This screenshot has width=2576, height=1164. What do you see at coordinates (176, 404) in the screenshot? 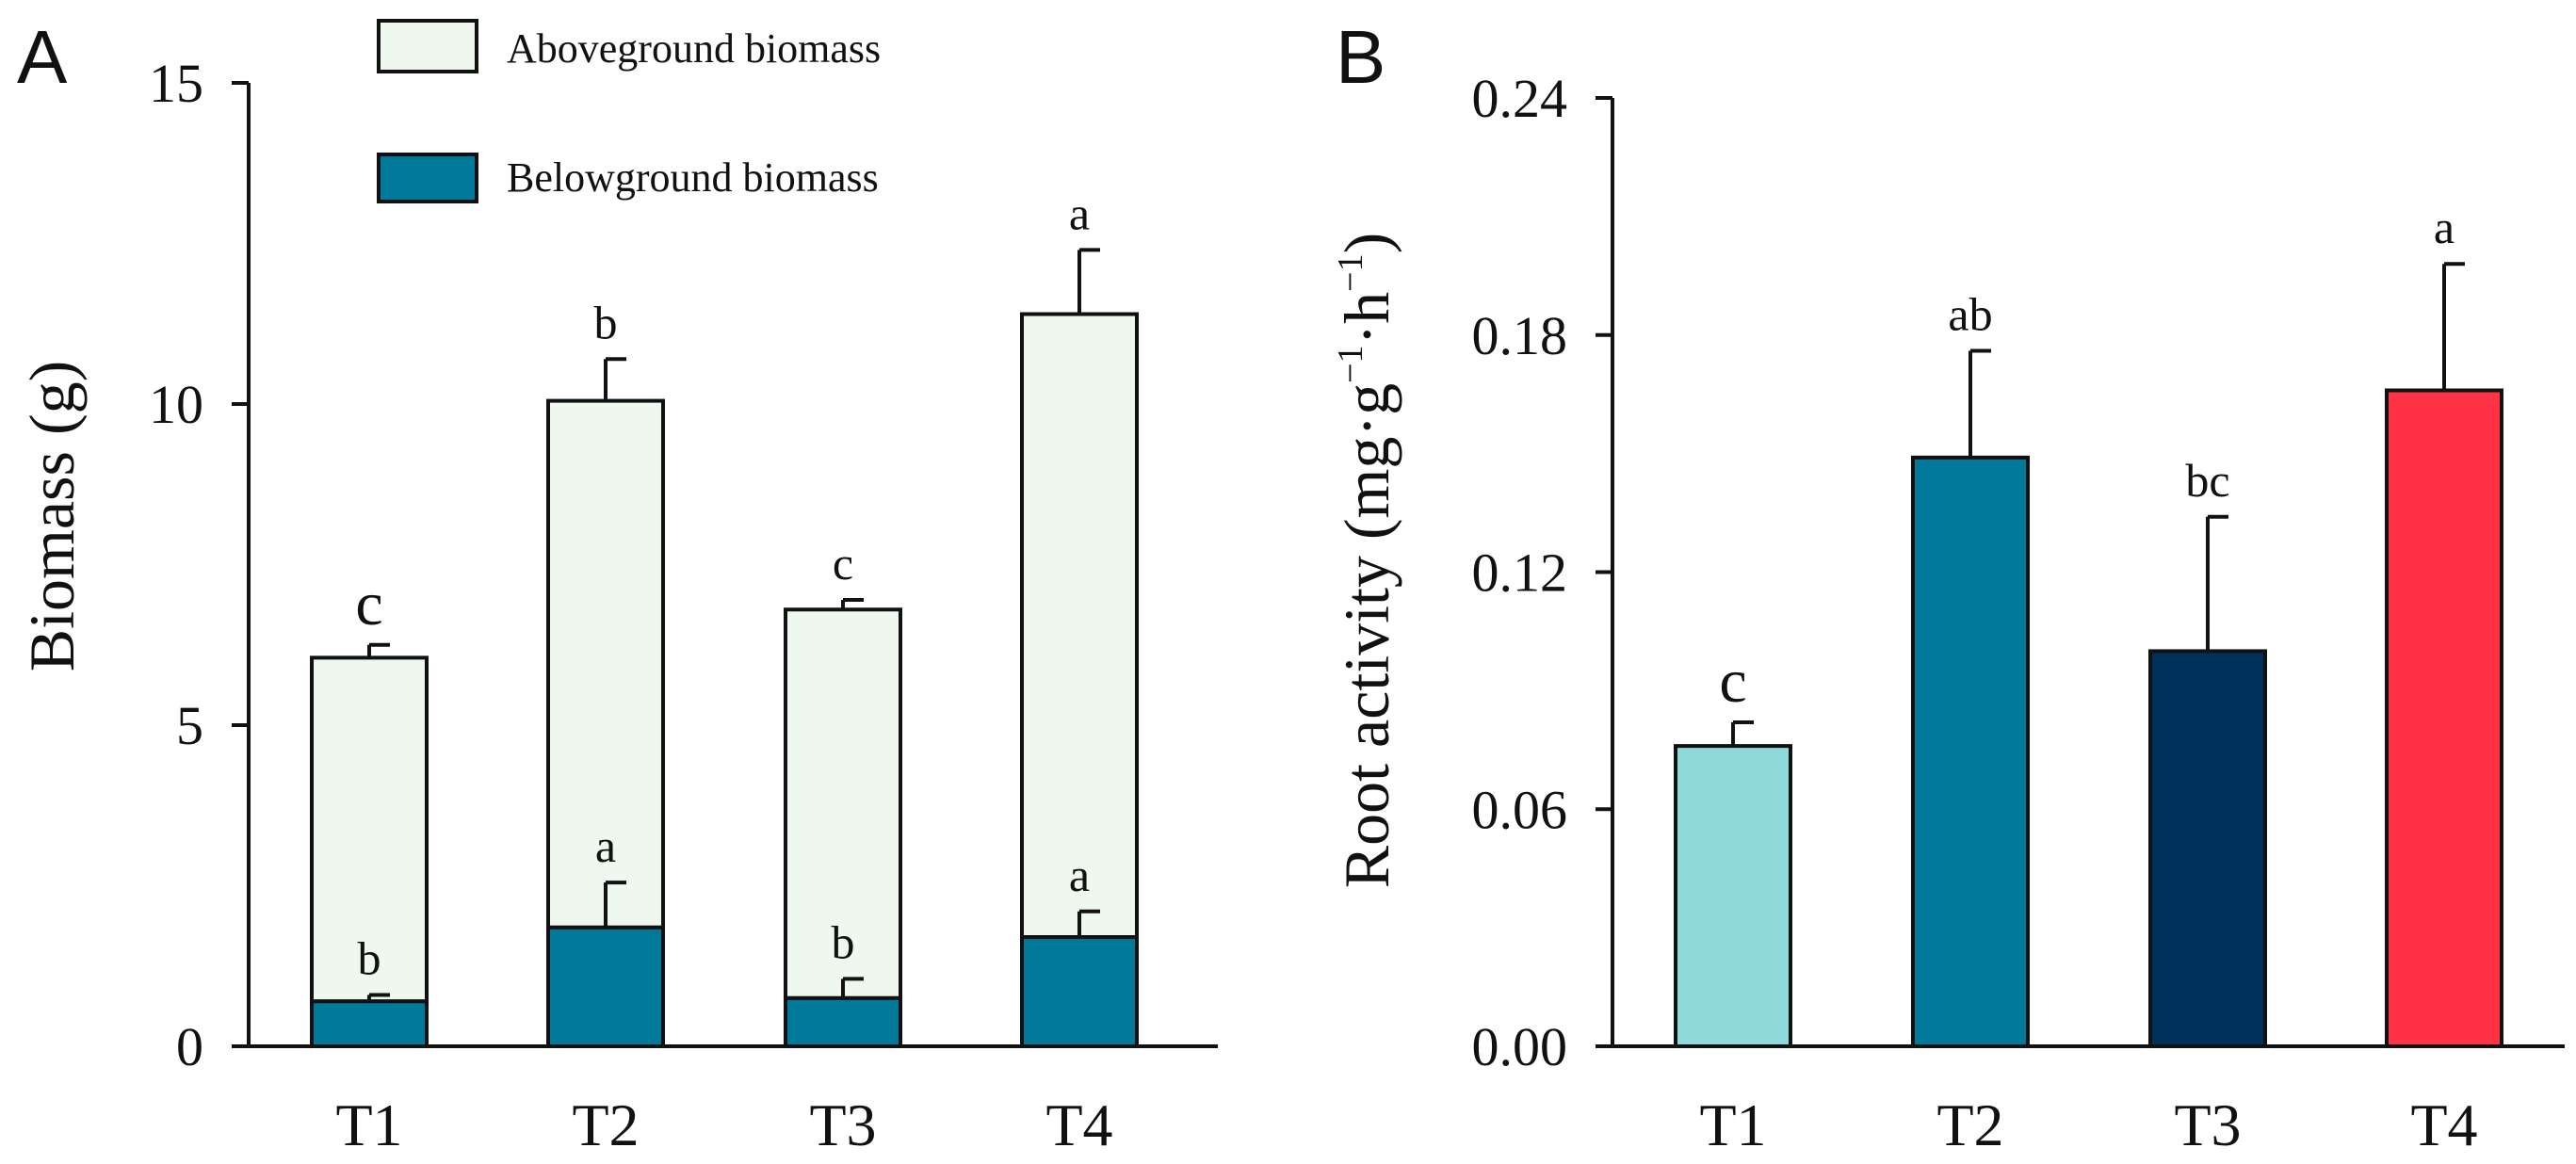
I see `panel-a-ytick-label-2: 10` at bounding box center [176, 404].